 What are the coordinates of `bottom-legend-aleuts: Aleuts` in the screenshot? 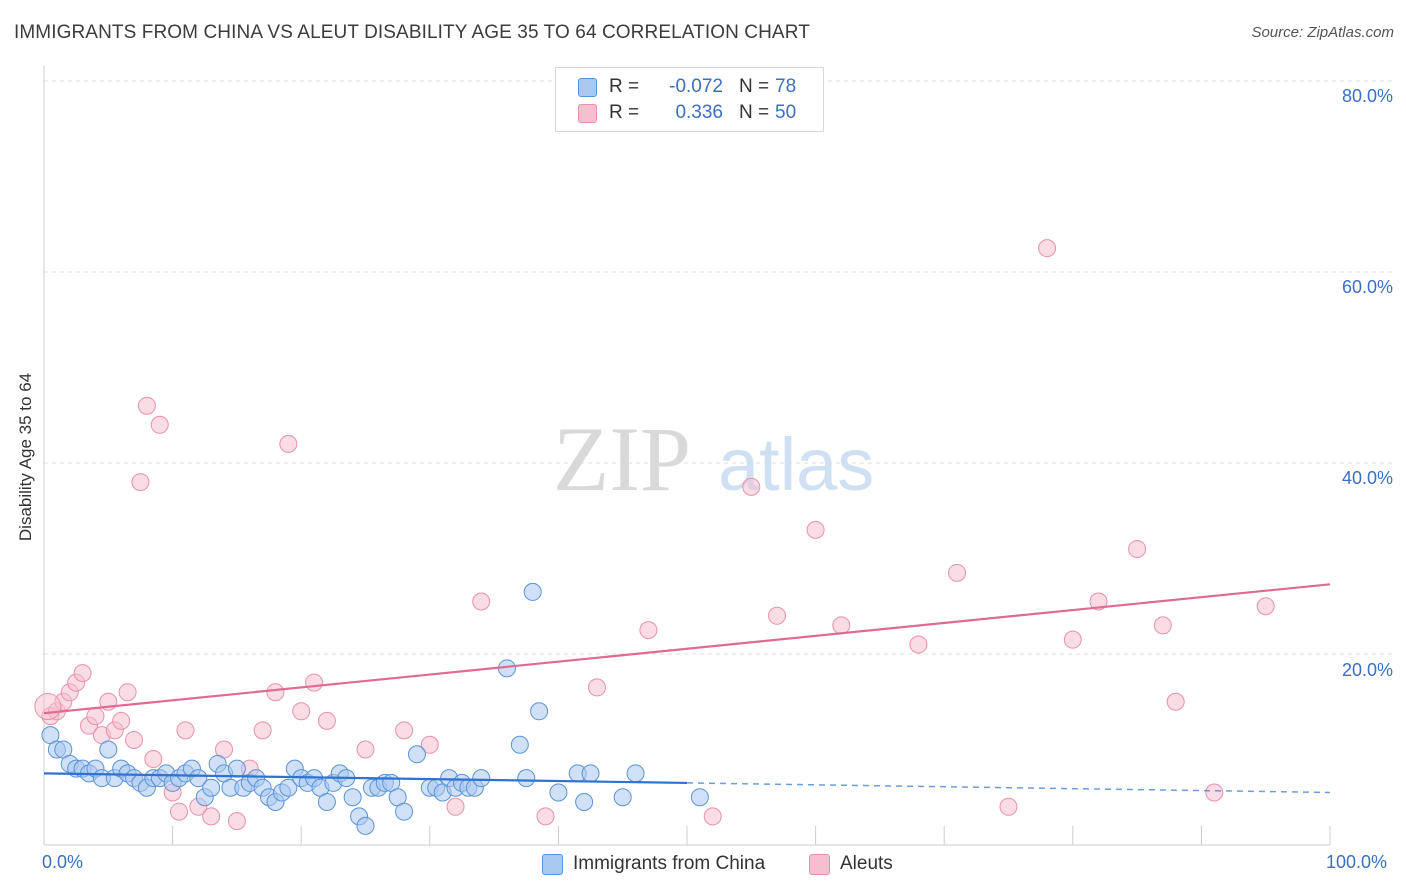 It's located at (851, 864).